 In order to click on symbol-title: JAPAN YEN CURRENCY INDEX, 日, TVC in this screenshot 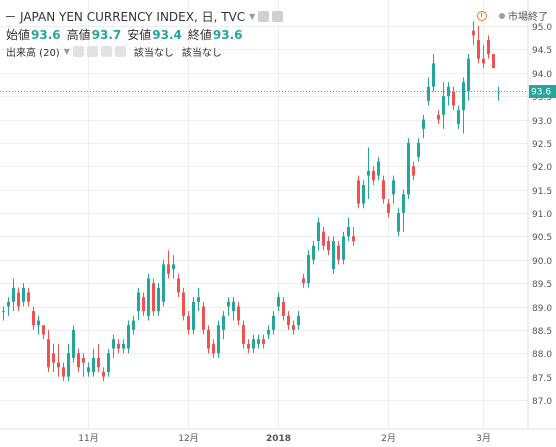, I will do `click(133, 17)`.